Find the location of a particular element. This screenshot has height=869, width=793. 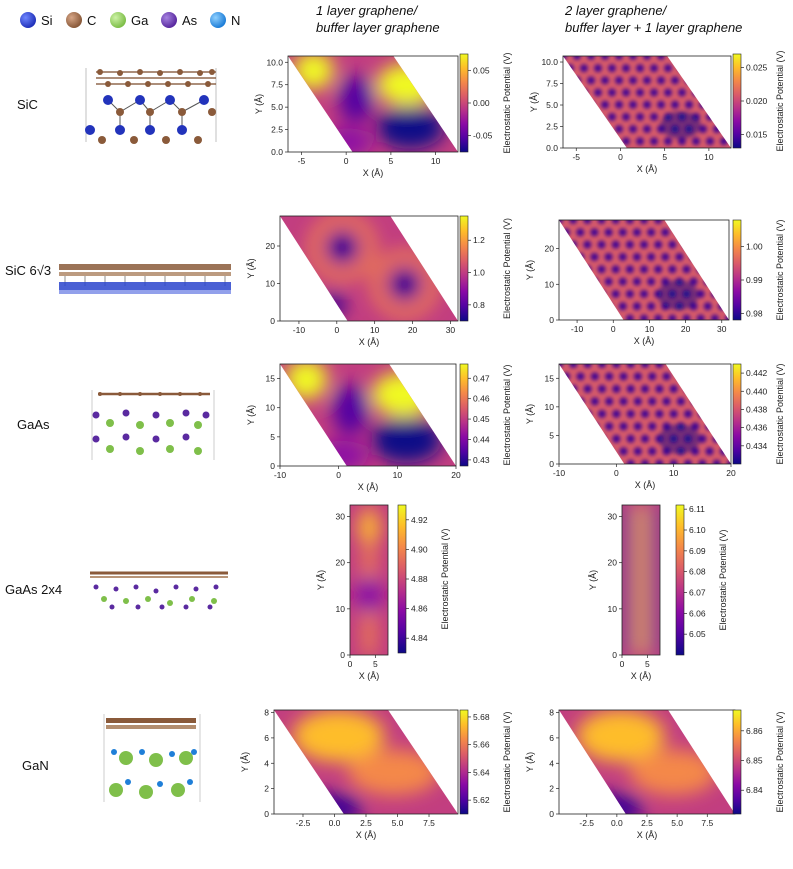

y-tick-label: 2 is located at coordinates (266, 789).